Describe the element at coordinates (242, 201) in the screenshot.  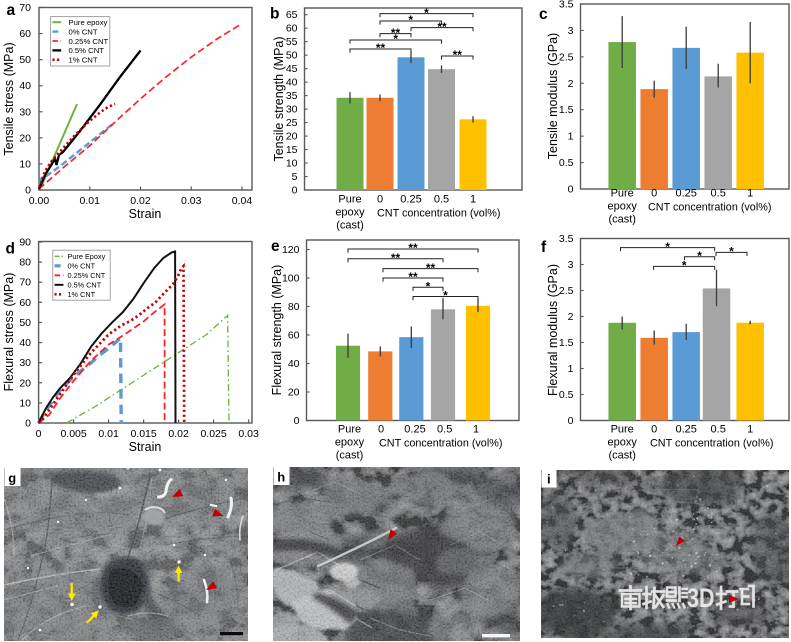
I see `svg-text: 0.04` at that location.